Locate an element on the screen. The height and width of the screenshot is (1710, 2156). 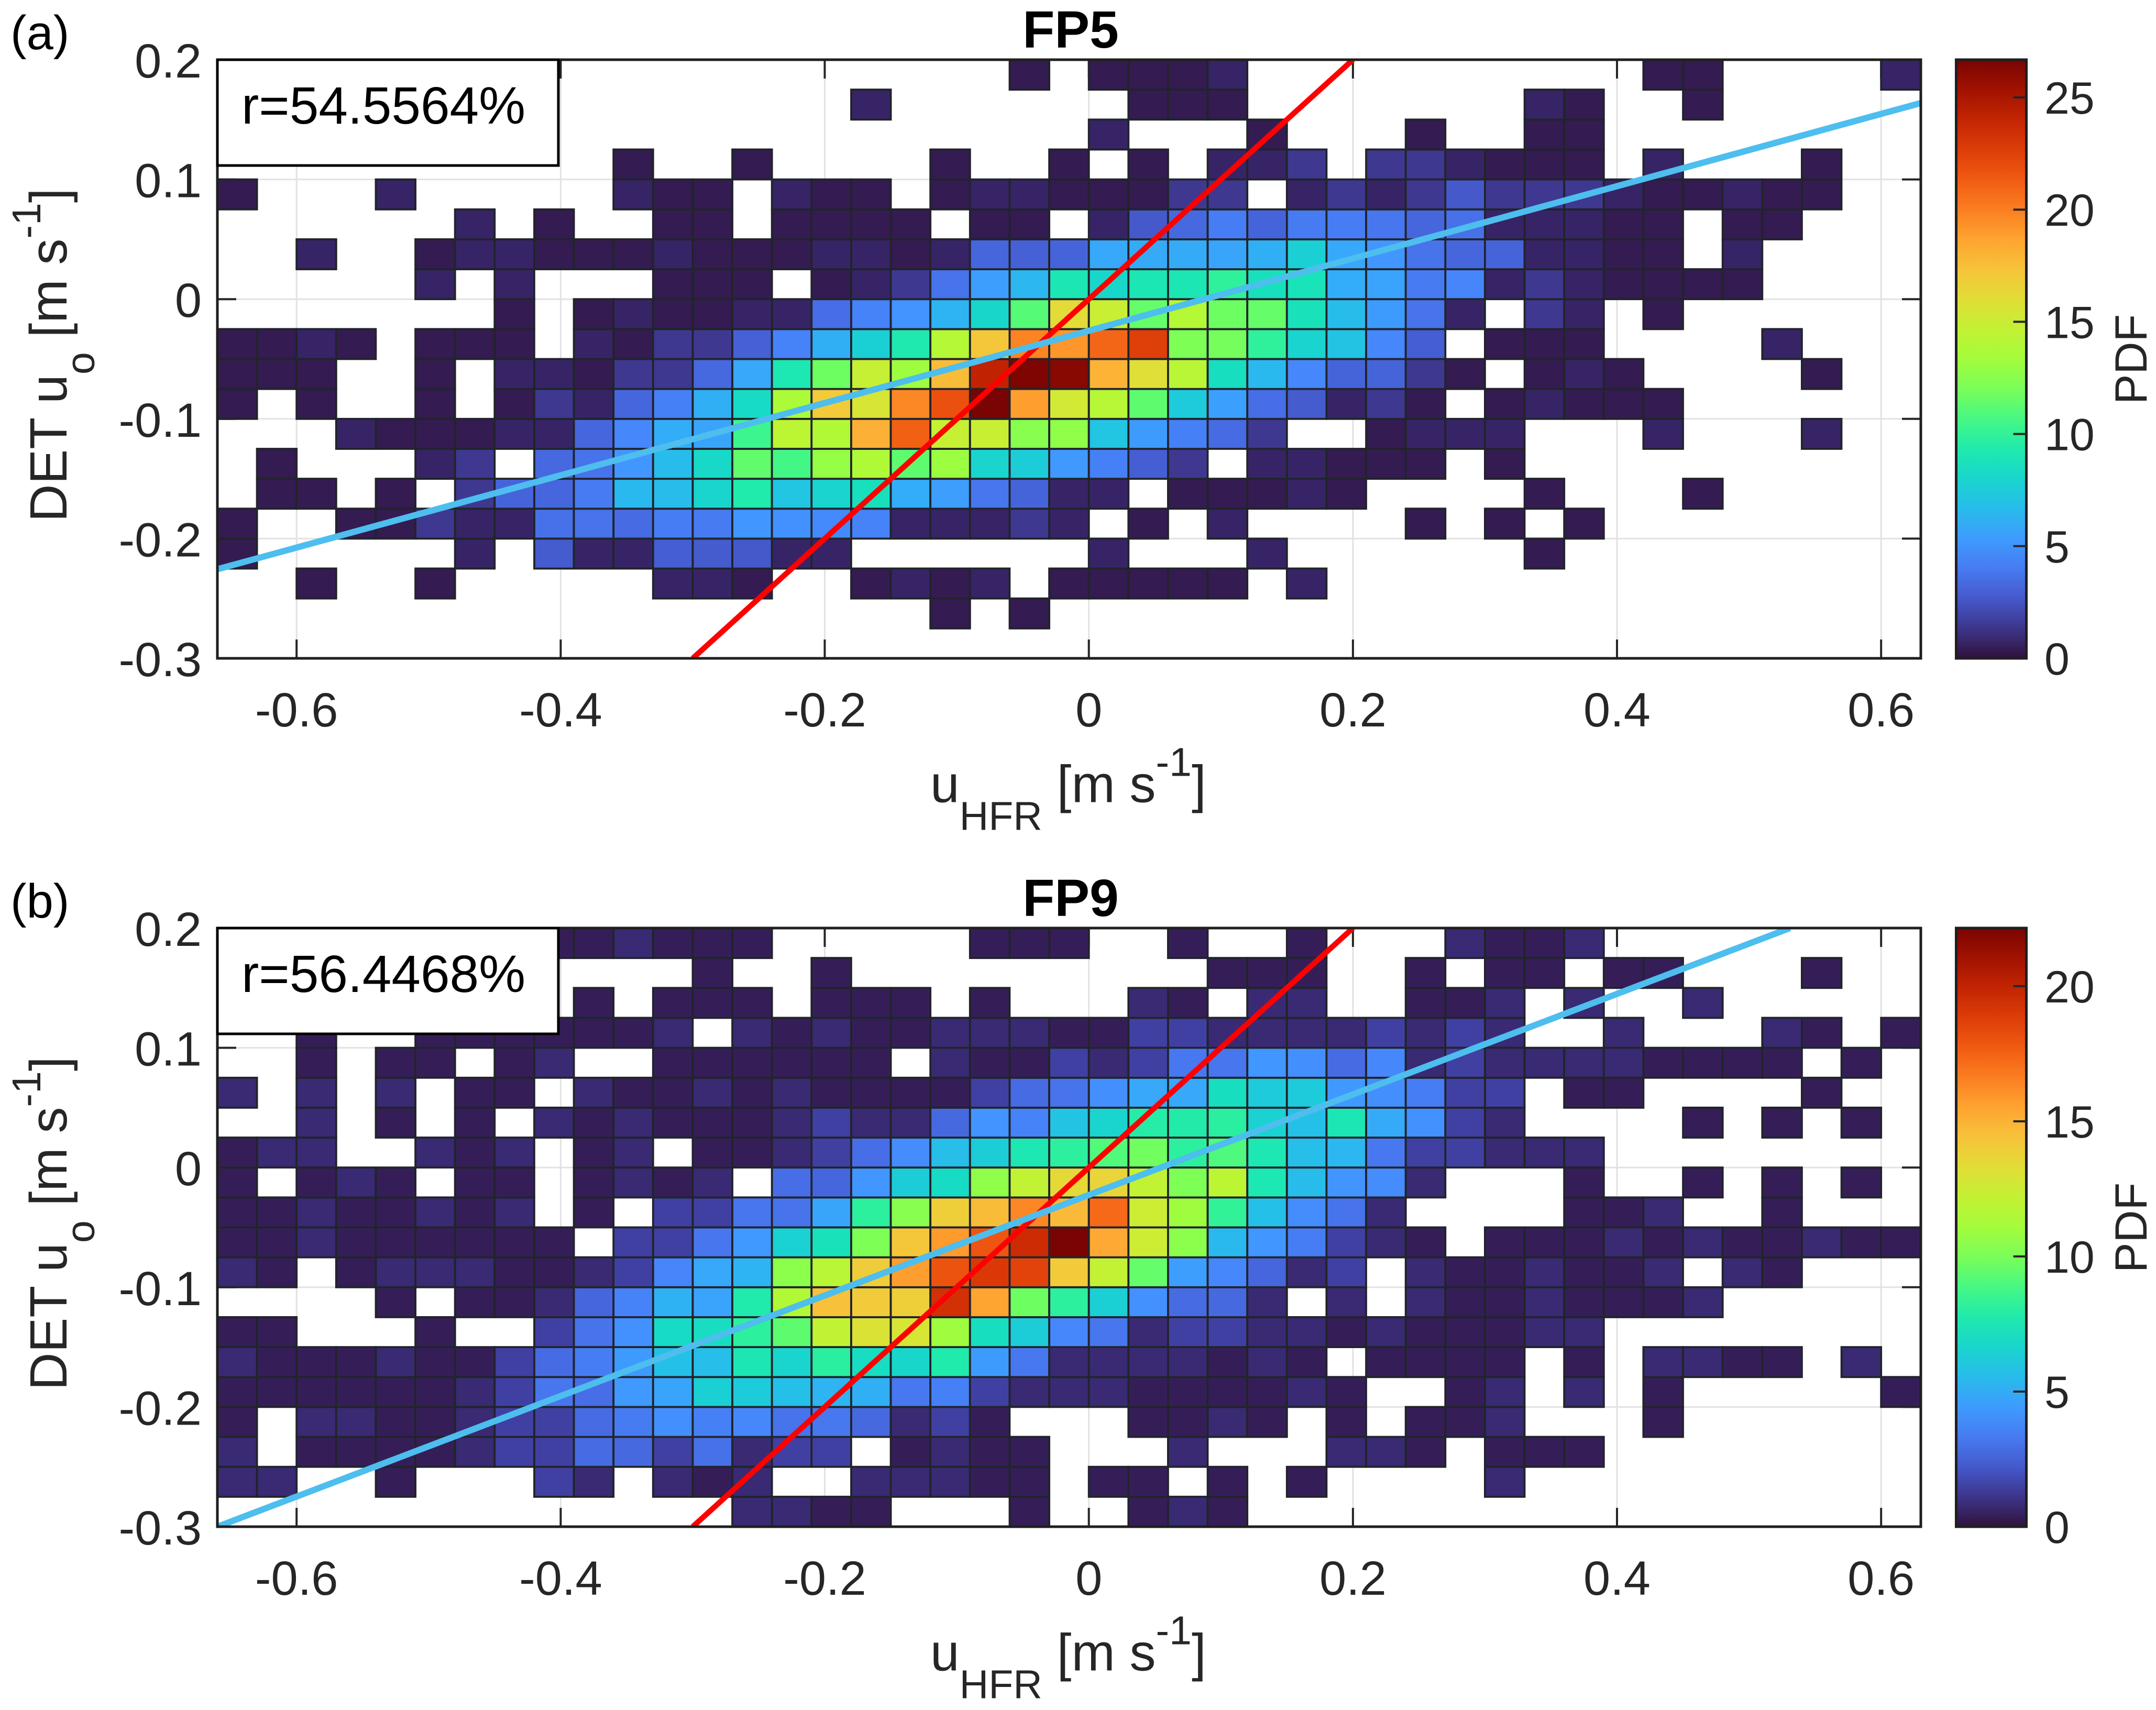
svg-text: (a) is located at coordinates (39, 33).